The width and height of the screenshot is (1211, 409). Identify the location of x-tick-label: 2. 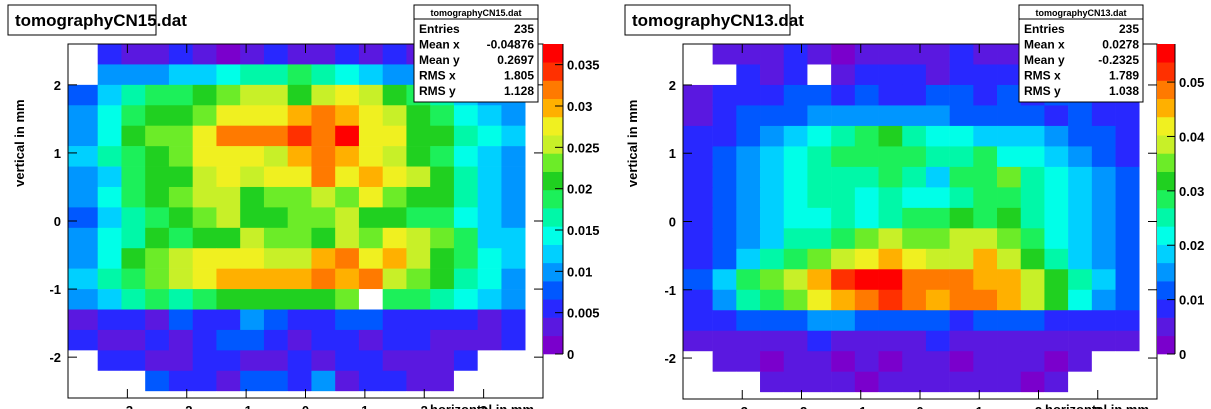
(424, 406).